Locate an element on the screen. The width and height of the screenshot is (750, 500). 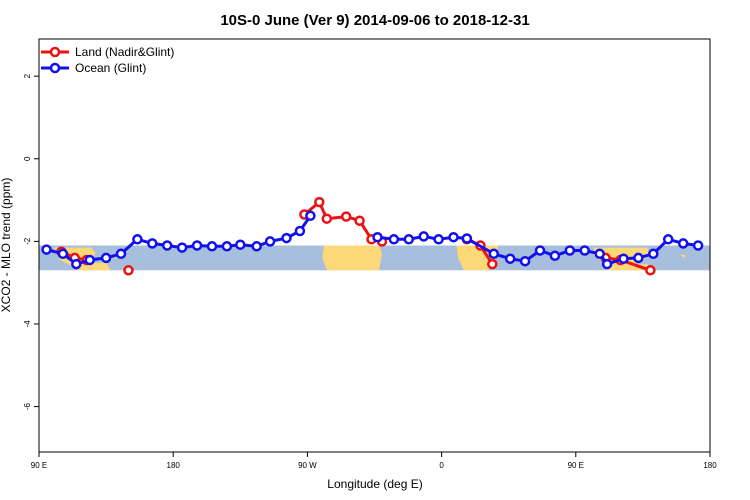
y-axis: 2 0 -2 -4 -6 is located at coordinates (31, 241).